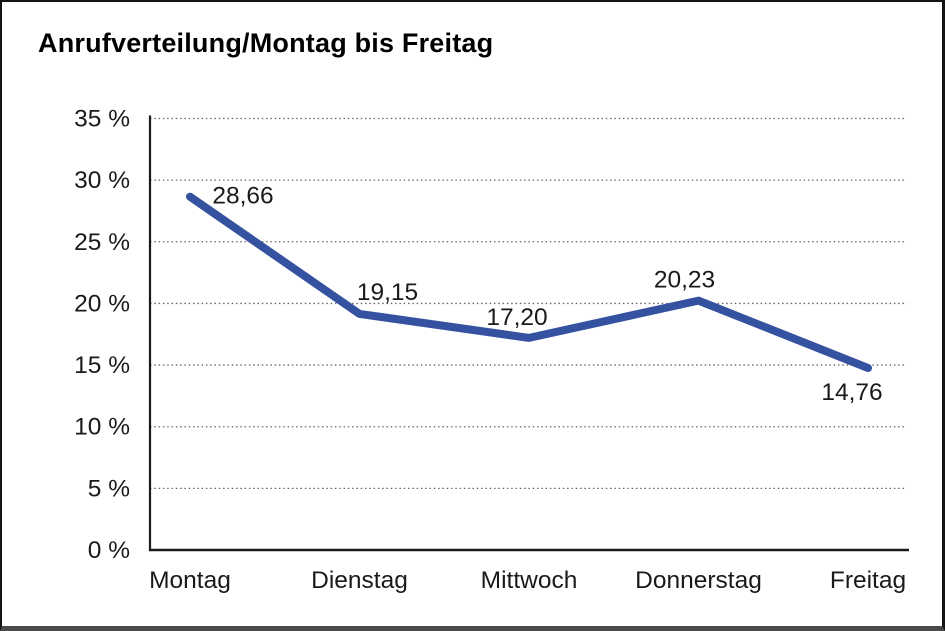 The image size is (945, 631). What do you see at coordinates (102, 180) in the screenshot?
I see `y-tick-label: 30 %` at bounding box center [102, 180].